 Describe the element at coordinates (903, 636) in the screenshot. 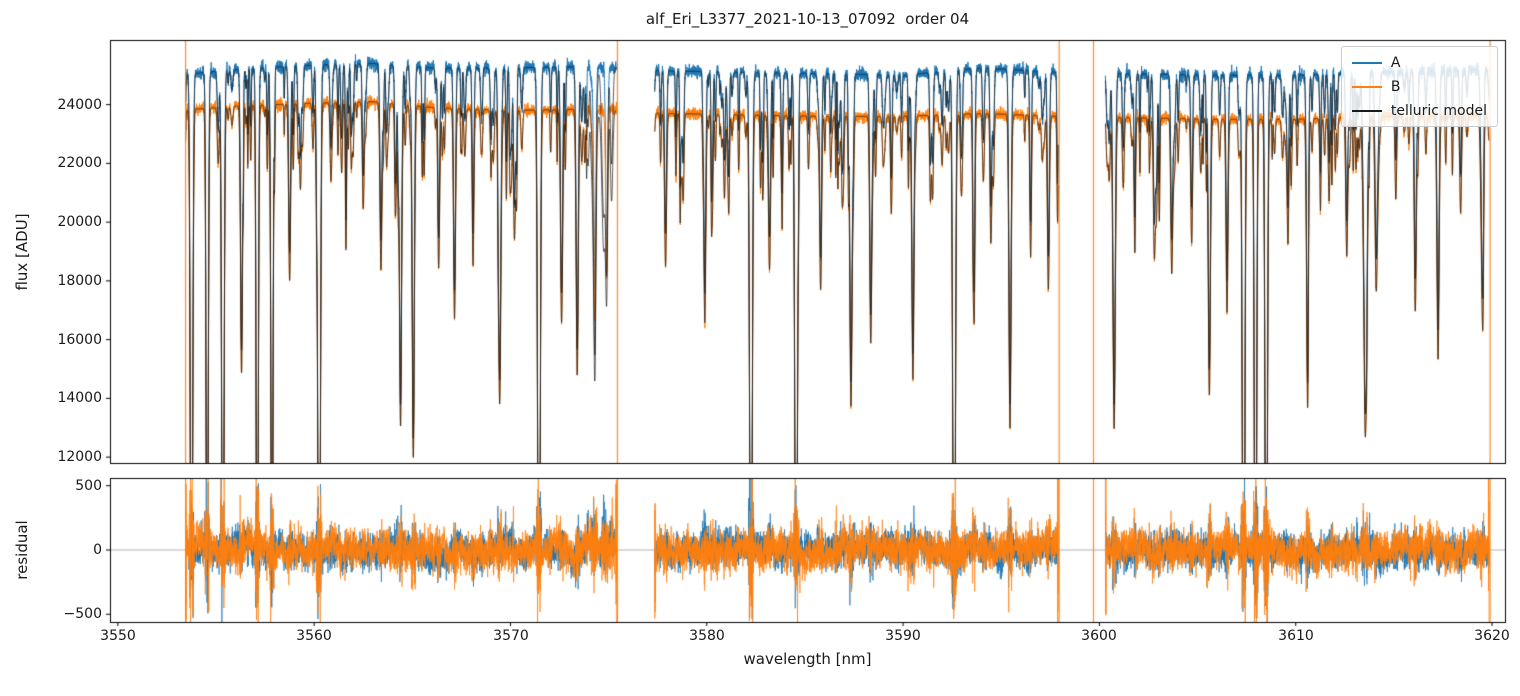

I see `x-tick-label: 3590` at that location.